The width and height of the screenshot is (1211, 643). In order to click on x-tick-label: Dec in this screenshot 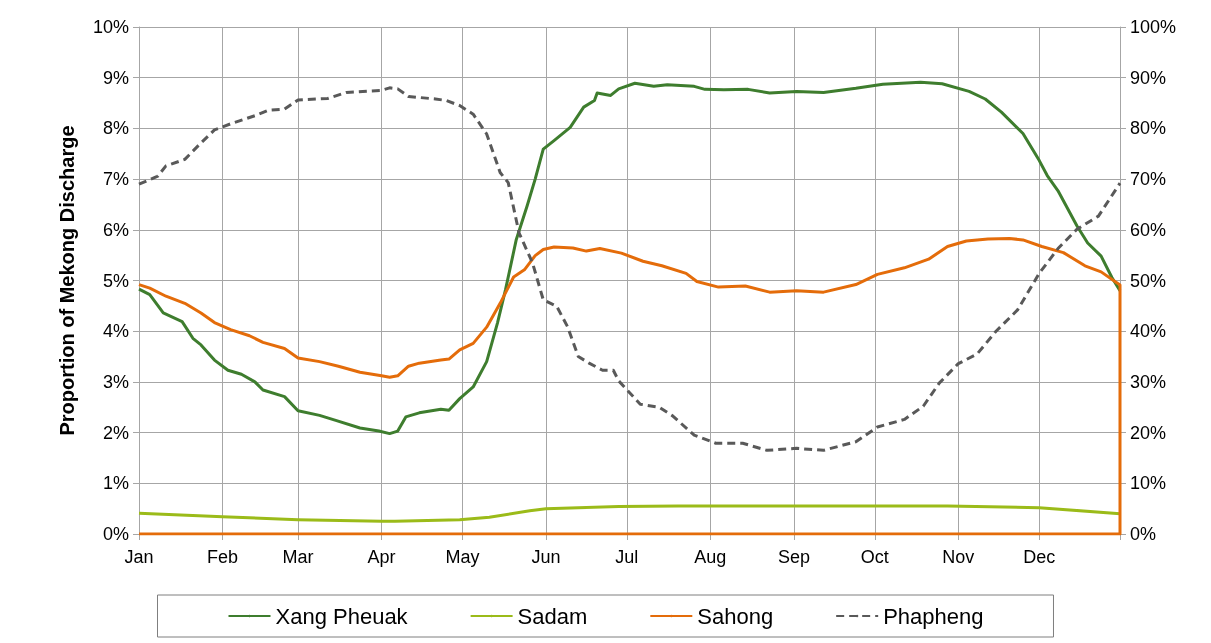, I will do `click(1039, 557)`.